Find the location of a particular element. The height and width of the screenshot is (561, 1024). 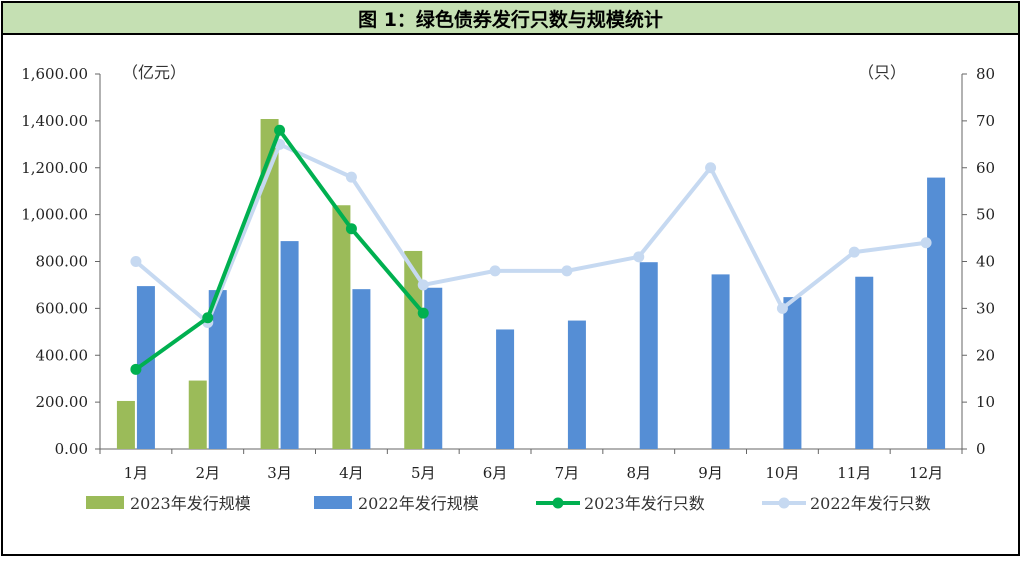

legend-item-0: 2023年发行规模 is located at coordinates (168, 503).